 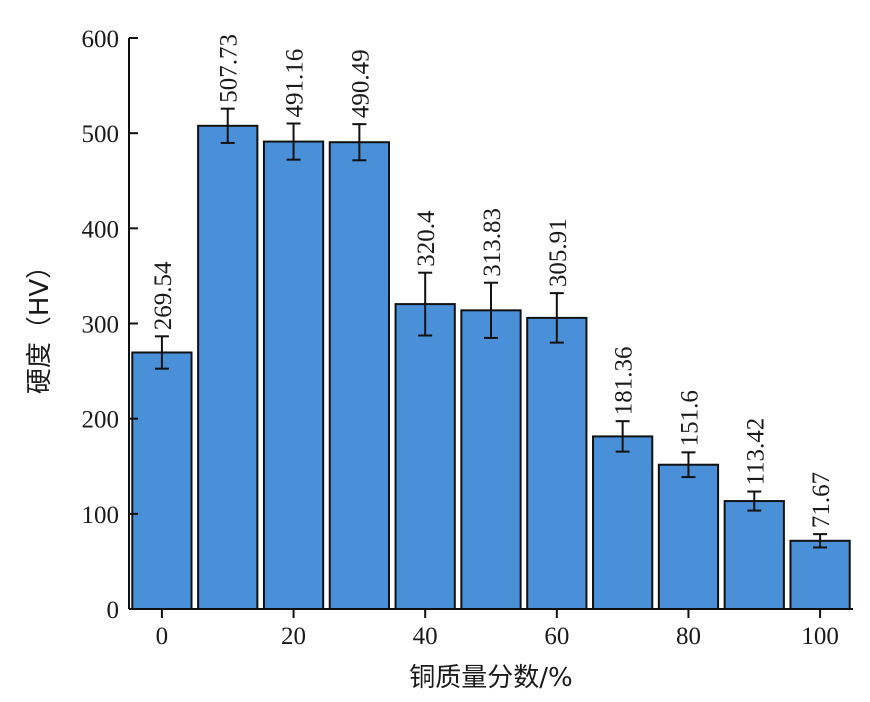 I want to click on y-tick-label: 300, so click(x=101, y=325).